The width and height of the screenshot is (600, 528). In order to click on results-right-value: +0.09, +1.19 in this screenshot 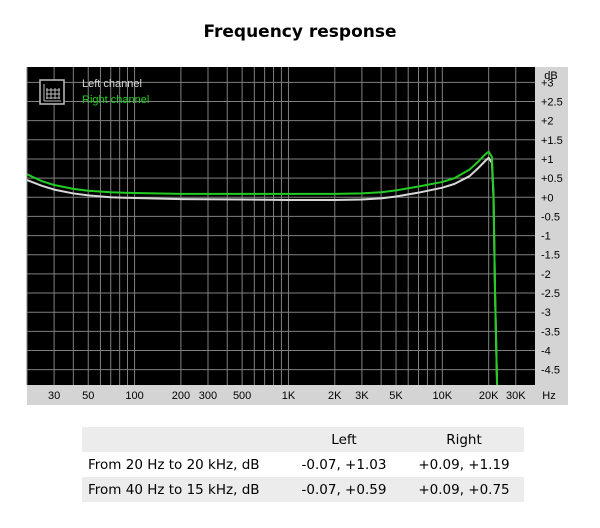, I will do `click(464, 464)`.